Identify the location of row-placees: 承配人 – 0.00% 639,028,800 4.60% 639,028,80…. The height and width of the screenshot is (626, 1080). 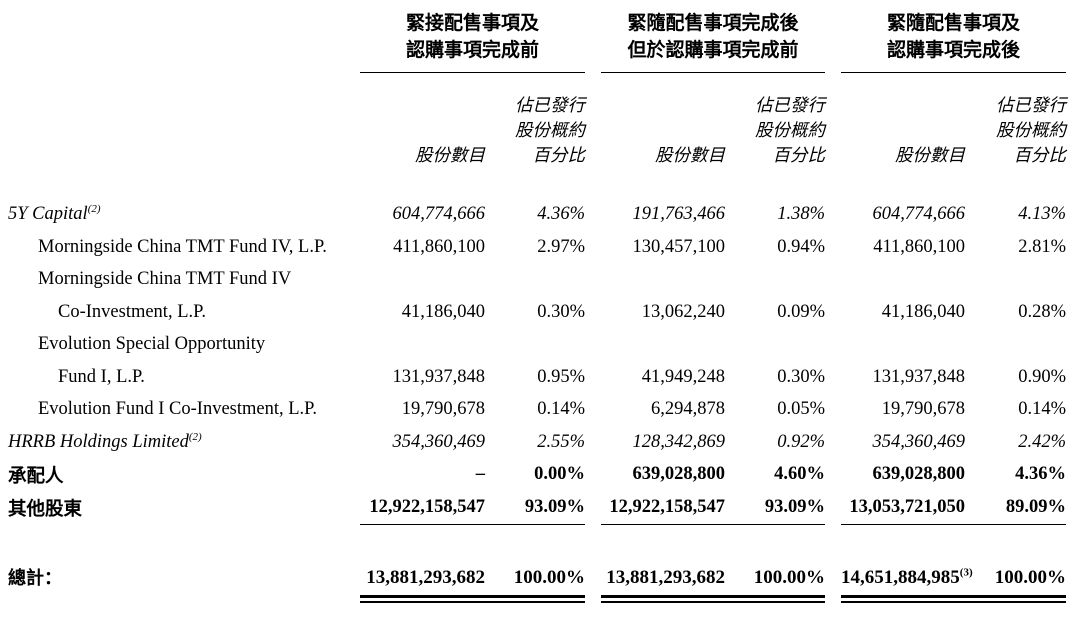
(537, 475).